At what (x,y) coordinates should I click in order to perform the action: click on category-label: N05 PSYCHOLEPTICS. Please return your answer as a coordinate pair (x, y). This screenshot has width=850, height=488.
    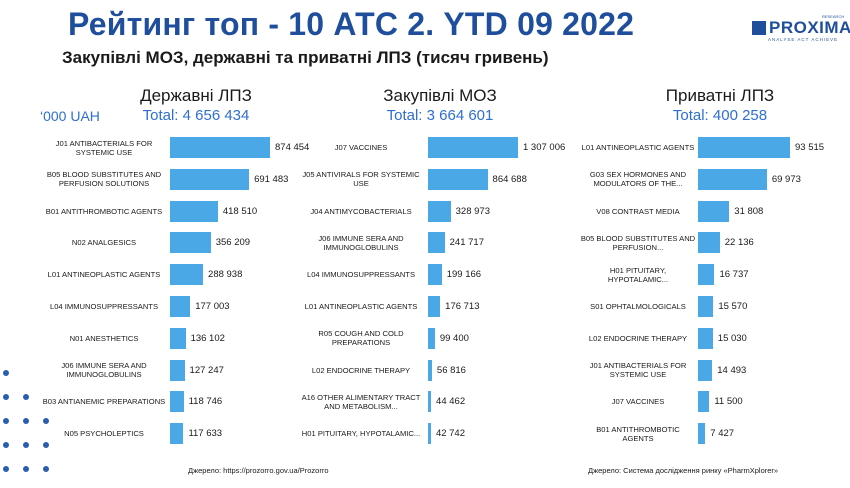
    Looking at the image, I should click on (104, 434).